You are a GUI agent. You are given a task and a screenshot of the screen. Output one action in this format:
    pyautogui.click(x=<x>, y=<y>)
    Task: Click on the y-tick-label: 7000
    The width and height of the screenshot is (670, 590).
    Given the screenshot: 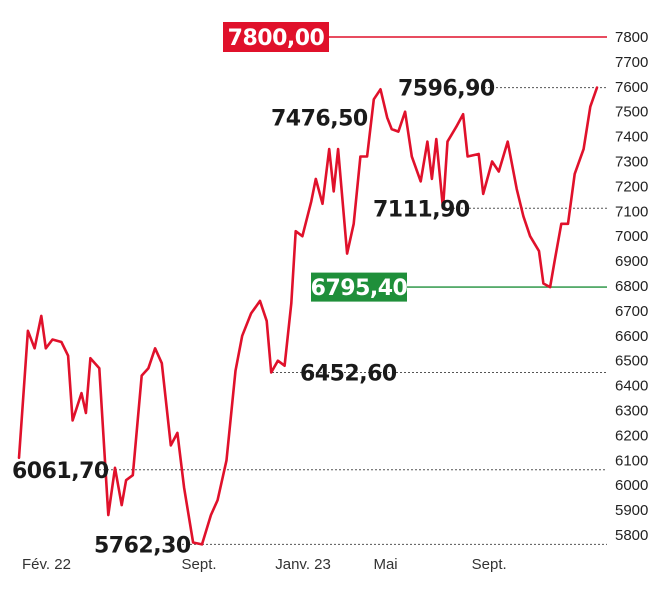 What is the action you would take?
    pyautogui.click(x=631, y=236)
    